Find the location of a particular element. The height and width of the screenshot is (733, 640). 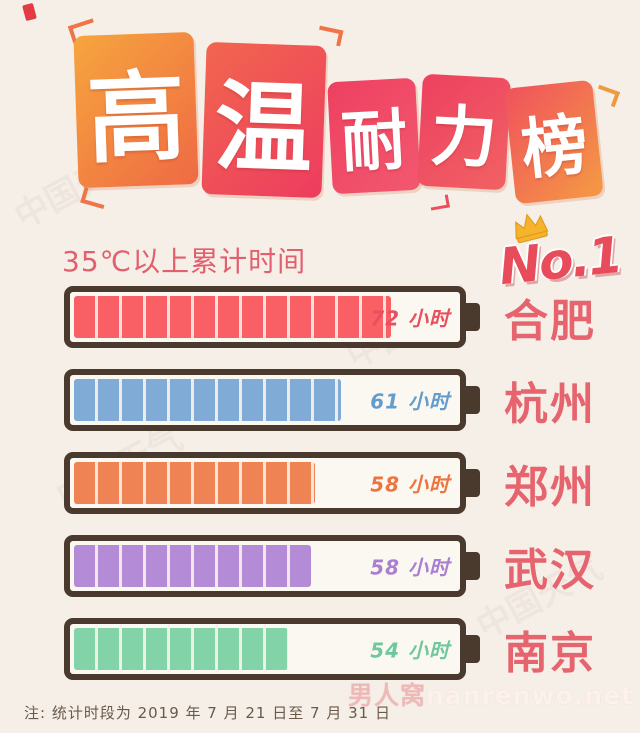

site-watermark: 男人窝nanrenwo.net is located at coordinates (491, 694).